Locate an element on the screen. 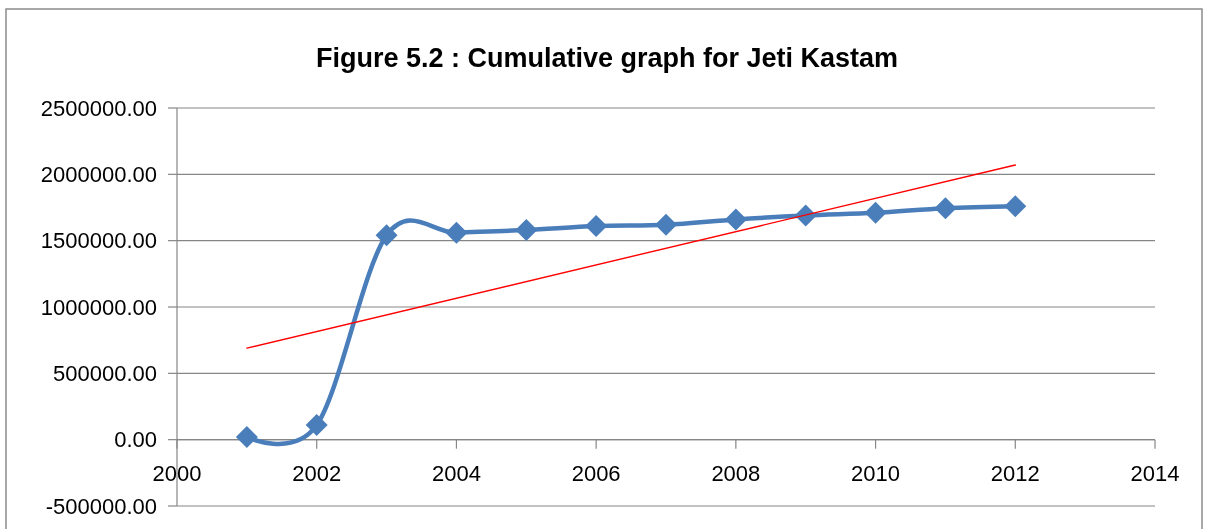  y-tick-label: 2000000.00 is located at coordinates (98, 175).